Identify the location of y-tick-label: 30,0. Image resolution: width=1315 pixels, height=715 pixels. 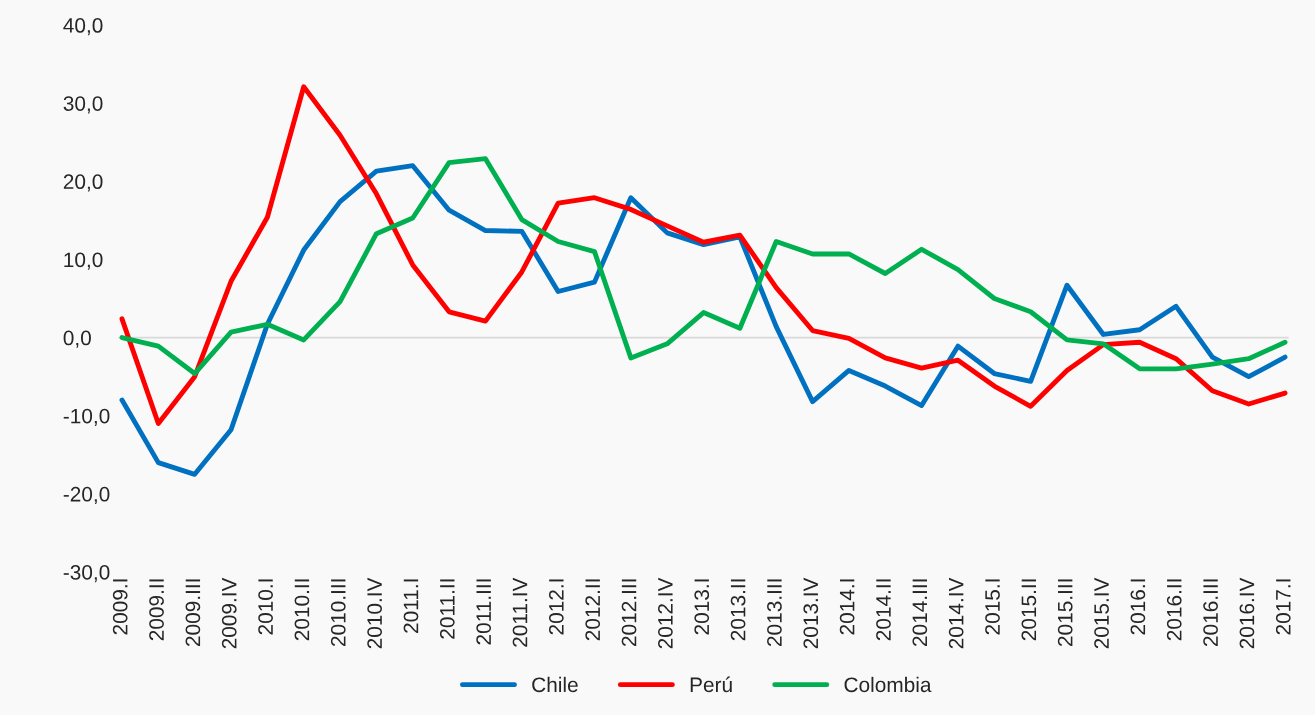
(83, 105).